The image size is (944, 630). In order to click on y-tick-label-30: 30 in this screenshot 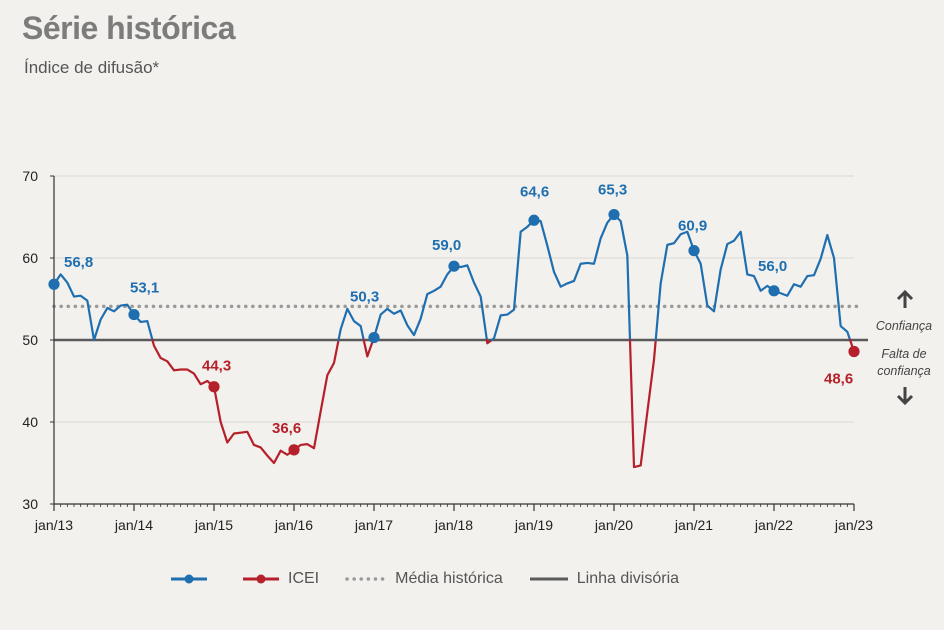, I will do `click(30, 504)`.